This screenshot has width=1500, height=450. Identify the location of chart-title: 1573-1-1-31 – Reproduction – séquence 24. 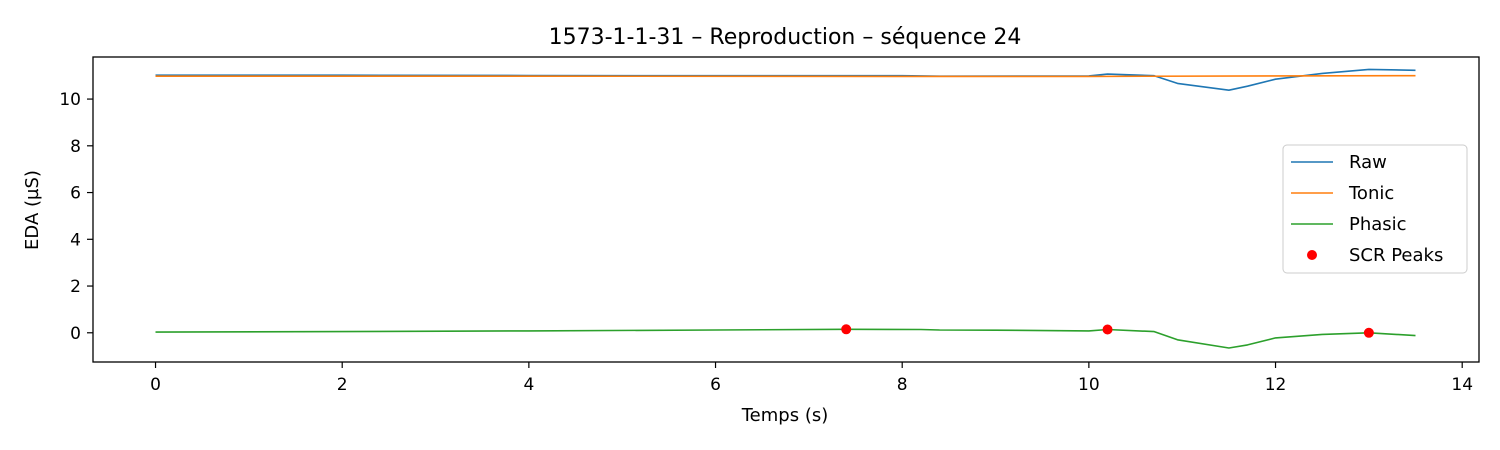
(785, 37).